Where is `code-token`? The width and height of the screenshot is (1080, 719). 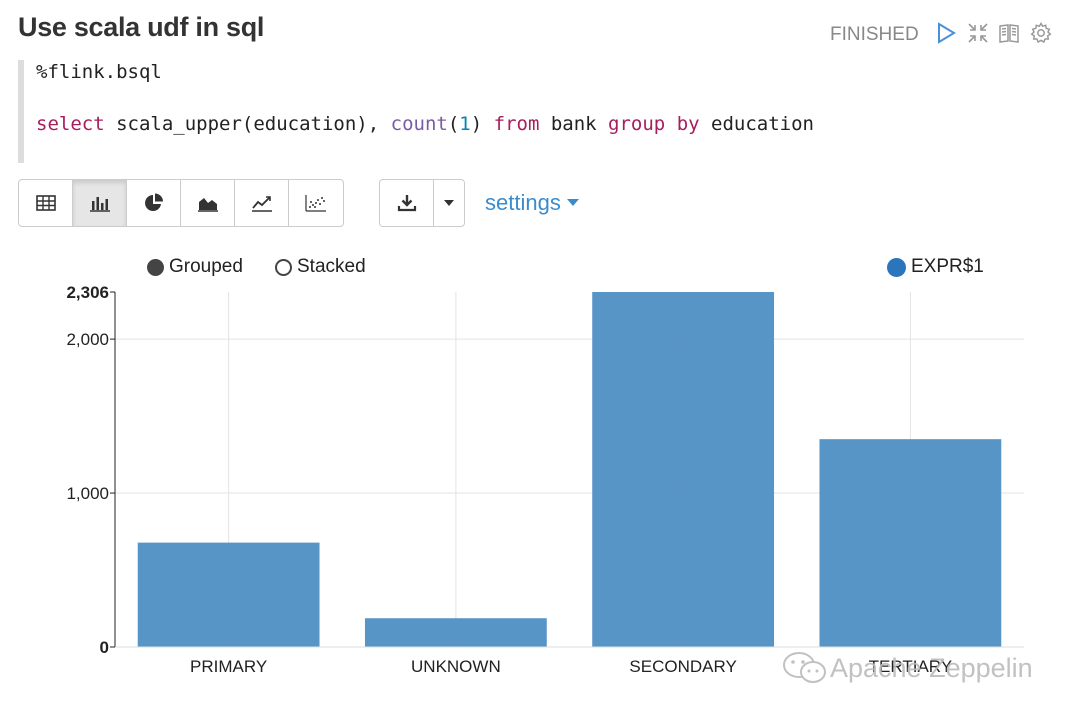 code-token is located at coordinates (670, 124).